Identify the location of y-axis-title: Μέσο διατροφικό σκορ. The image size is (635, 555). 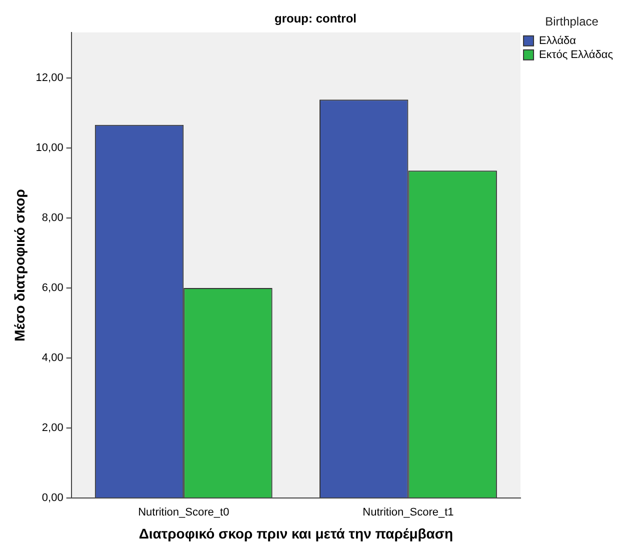
(19, 265).